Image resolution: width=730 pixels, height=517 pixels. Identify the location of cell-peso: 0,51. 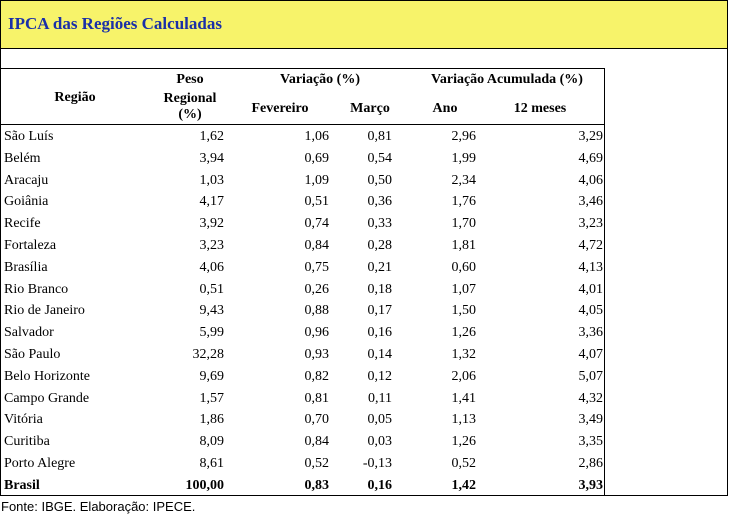
(212, 289).